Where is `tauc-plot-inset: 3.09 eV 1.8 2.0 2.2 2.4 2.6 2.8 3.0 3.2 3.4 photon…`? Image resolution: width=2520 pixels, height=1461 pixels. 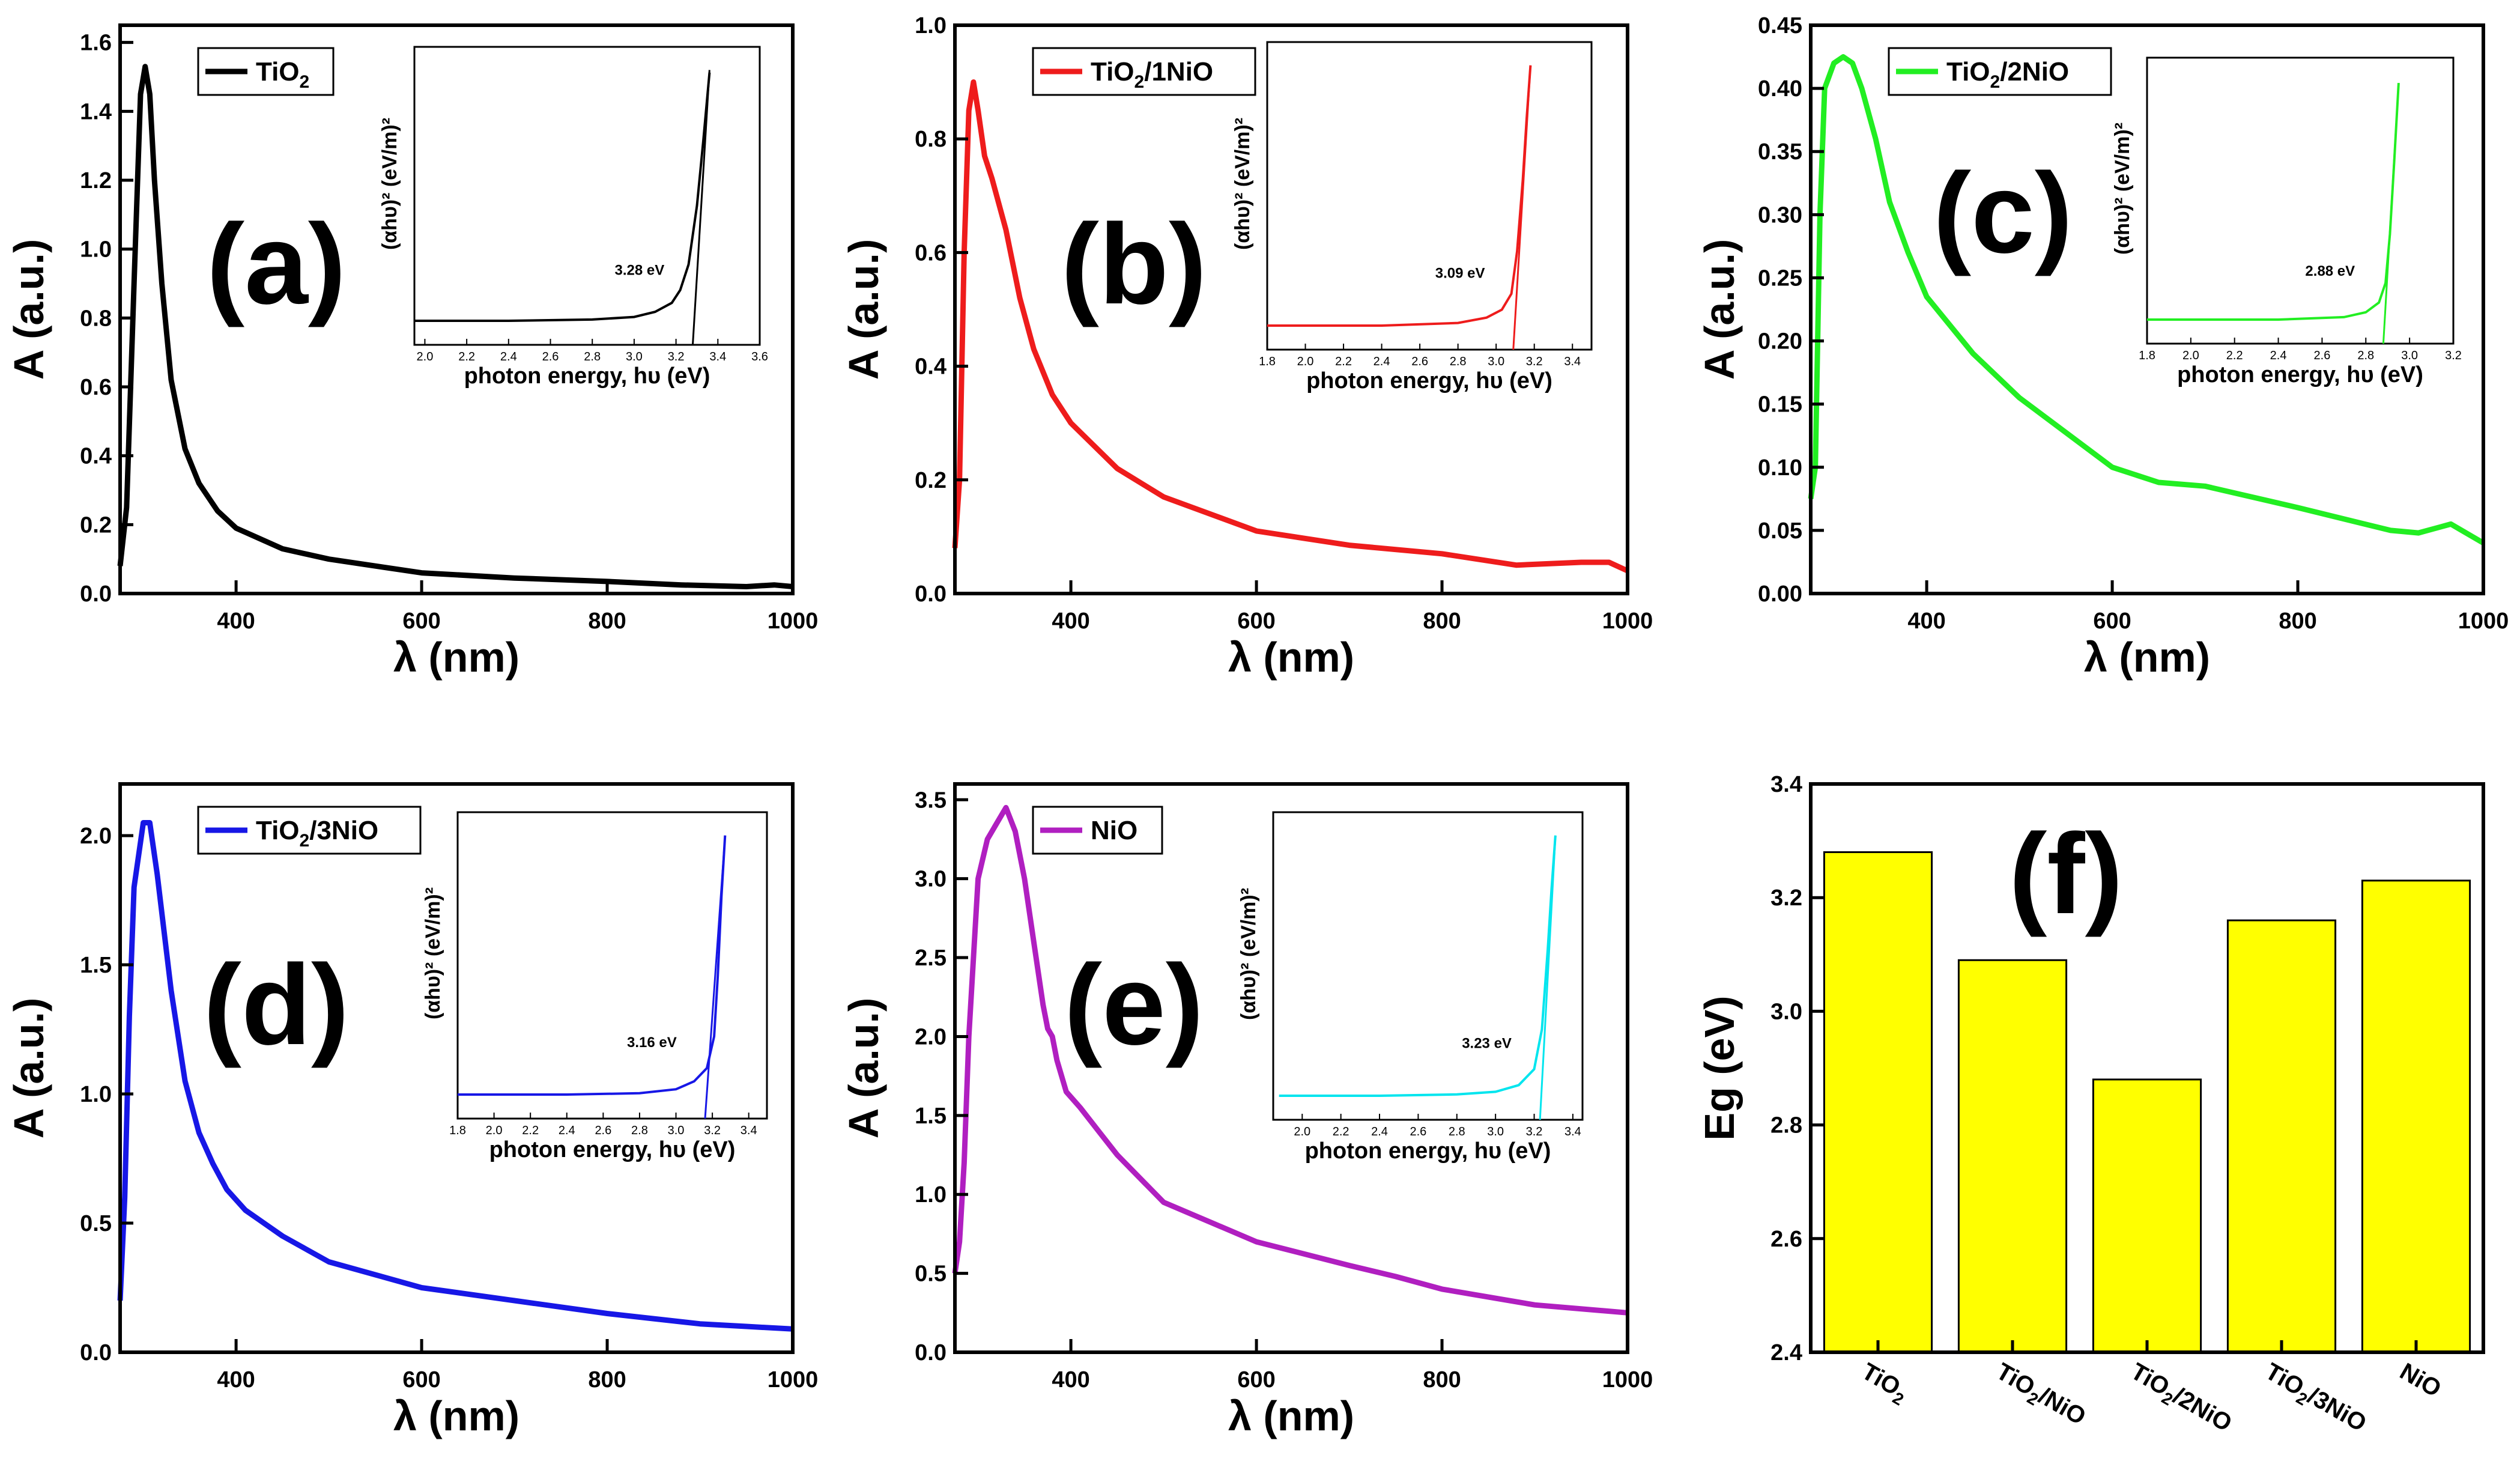
tauc-plot-inset: 3.09 eV 1.8 2.0 2.2 2.4 2.6 2.8 3.0 3.2 3.4 photon… is located at coordinates (1412, 217).